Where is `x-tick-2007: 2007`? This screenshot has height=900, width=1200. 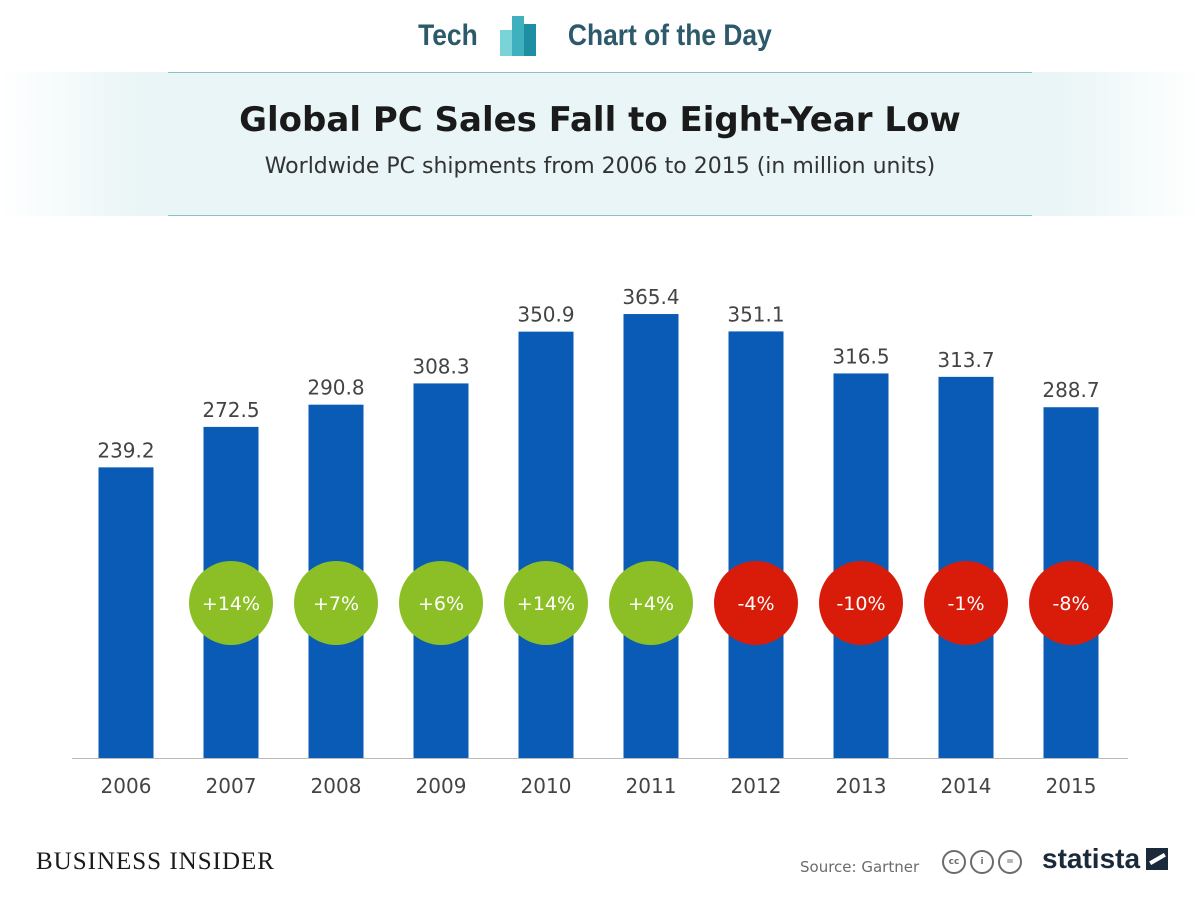
x-tick-2007: 2007 is located at coordinates (231, 786).